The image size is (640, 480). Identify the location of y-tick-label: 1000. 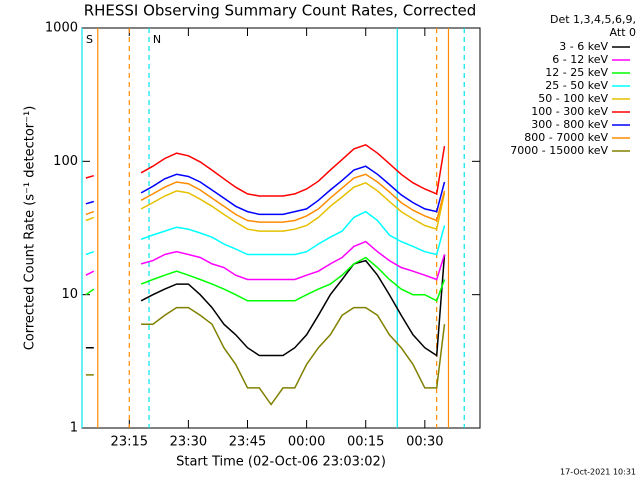
(61, 28).